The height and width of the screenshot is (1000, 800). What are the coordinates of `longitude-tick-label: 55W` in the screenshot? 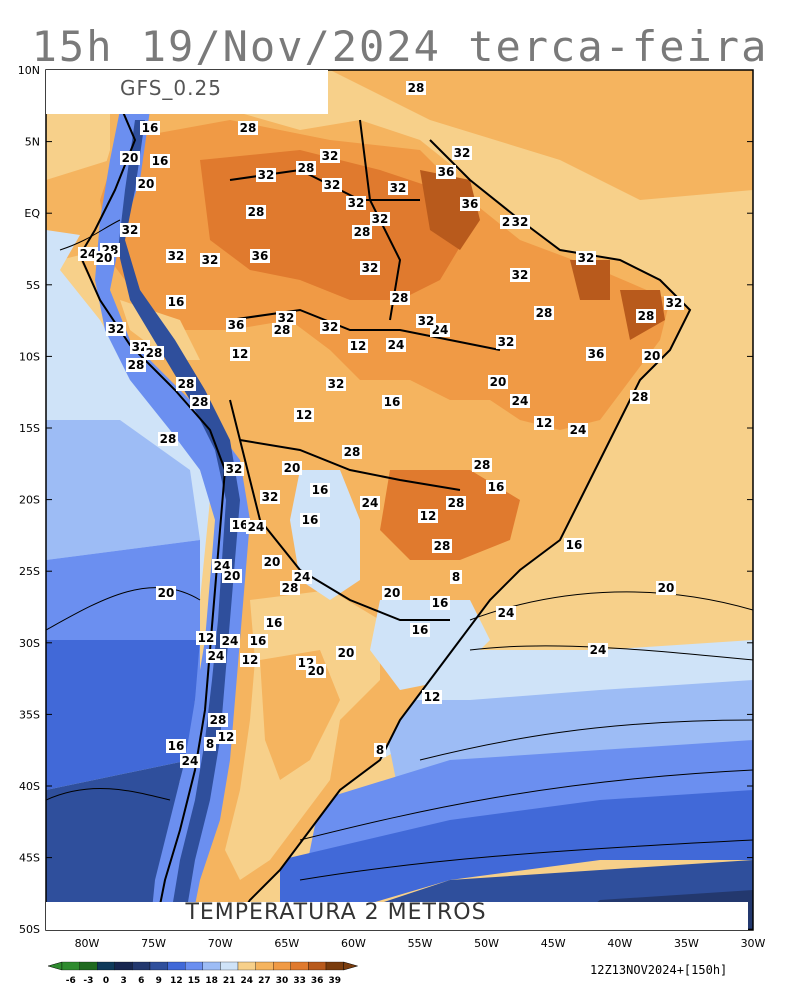 It's located at (420, 943).